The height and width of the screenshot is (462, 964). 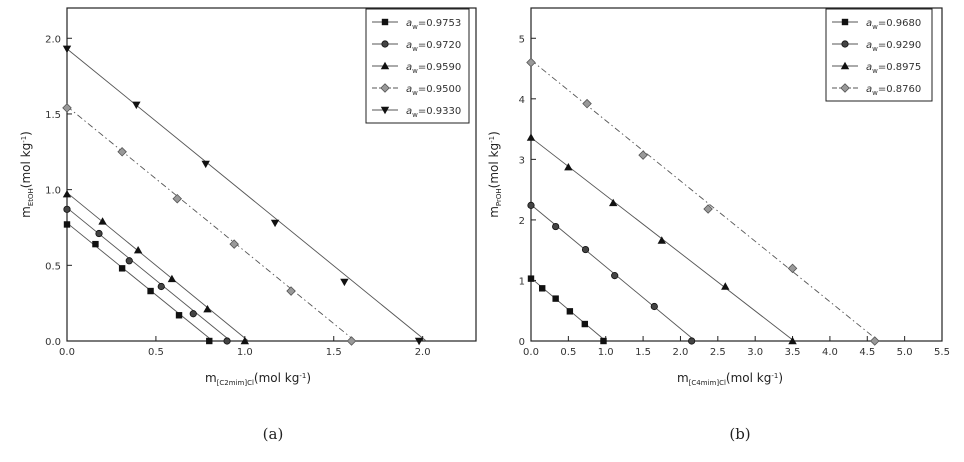 What do you see at coordinates (522, 342) in the screenshot?
I see `y-tick-label: 0` at bounding box center [522, 342].